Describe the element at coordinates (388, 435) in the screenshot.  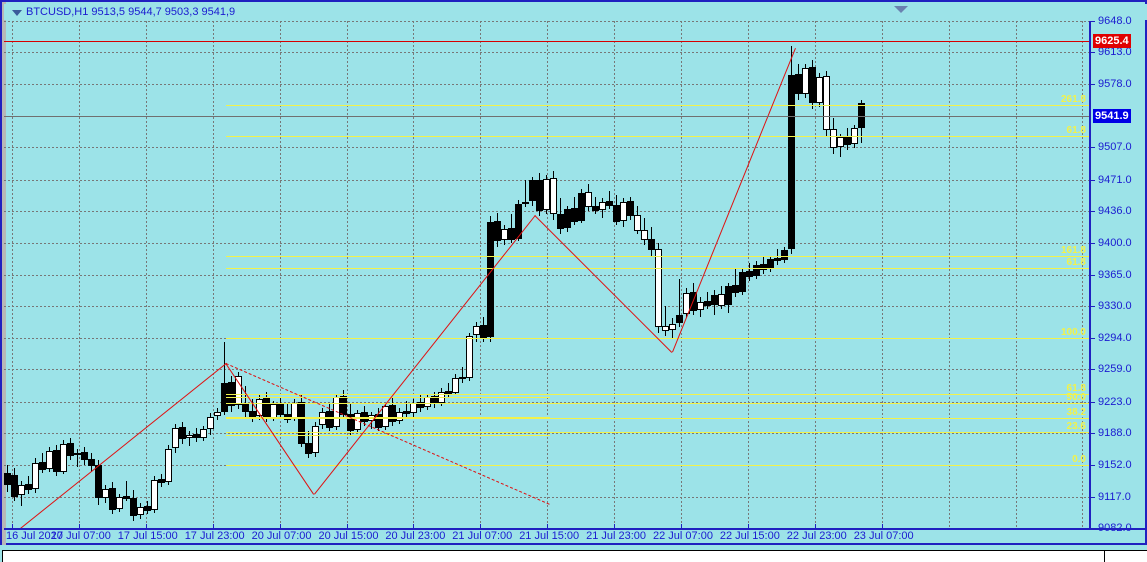
I see `fib-level-line-left` at that location.